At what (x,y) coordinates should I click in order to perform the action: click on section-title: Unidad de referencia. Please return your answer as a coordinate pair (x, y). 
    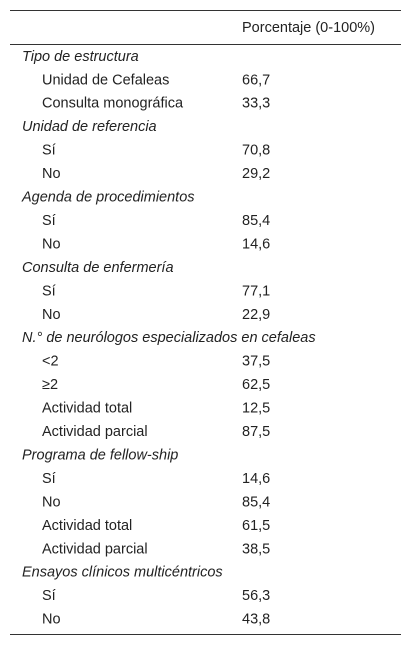
    Looking at the image, I should click on (89, 127).